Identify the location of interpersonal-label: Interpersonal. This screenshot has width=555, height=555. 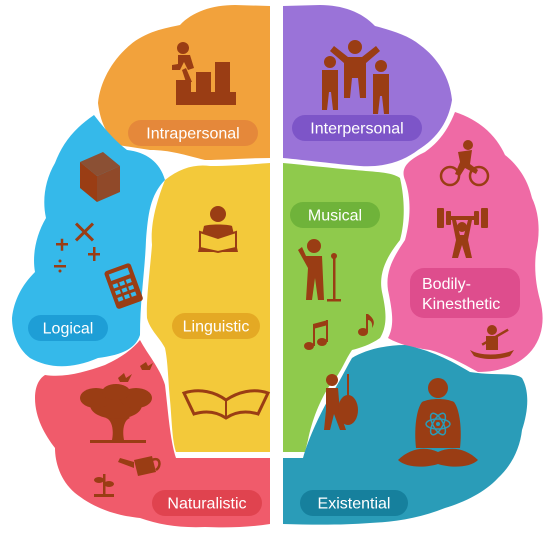
(357, 128).